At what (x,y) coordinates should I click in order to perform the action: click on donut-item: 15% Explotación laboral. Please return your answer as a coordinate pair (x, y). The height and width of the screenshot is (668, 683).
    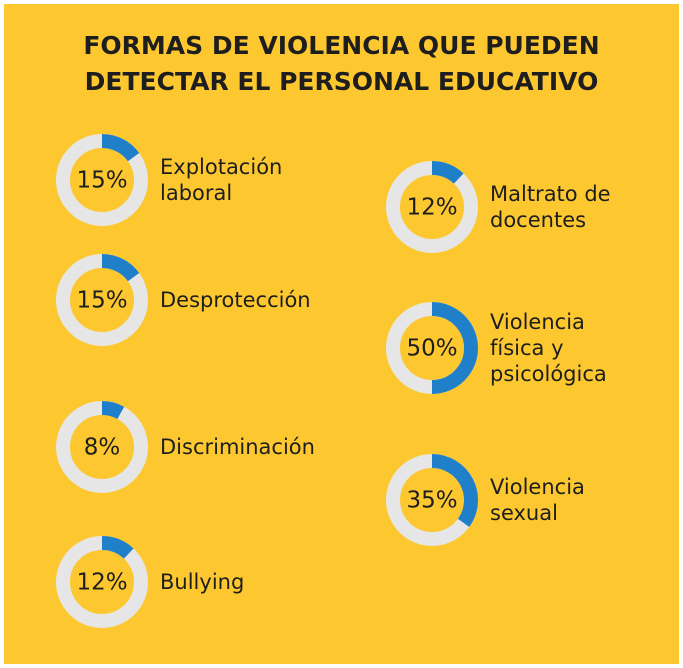
    Looking at the image, I should click on (194, 180).